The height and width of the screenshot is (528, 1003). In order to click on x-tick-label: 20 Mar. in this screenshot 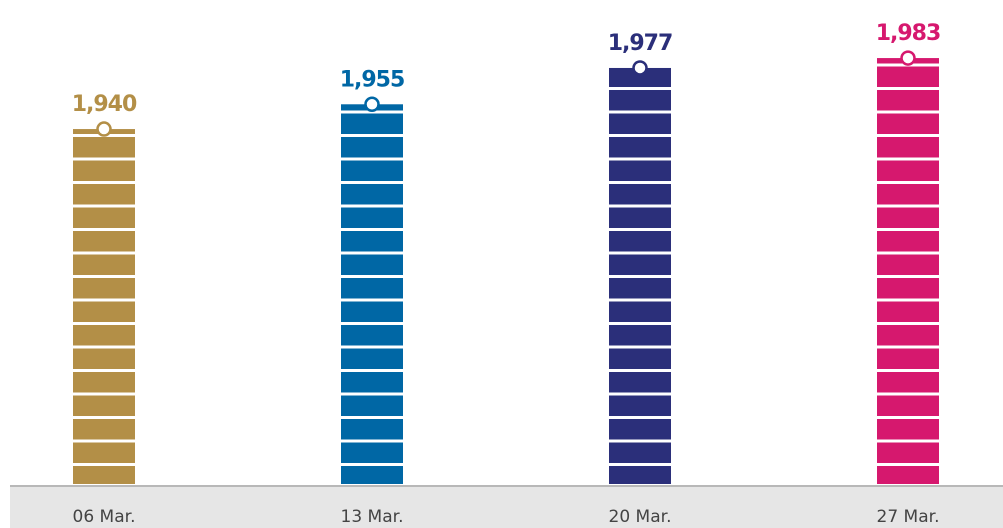, I will do `click(640, 517)`.